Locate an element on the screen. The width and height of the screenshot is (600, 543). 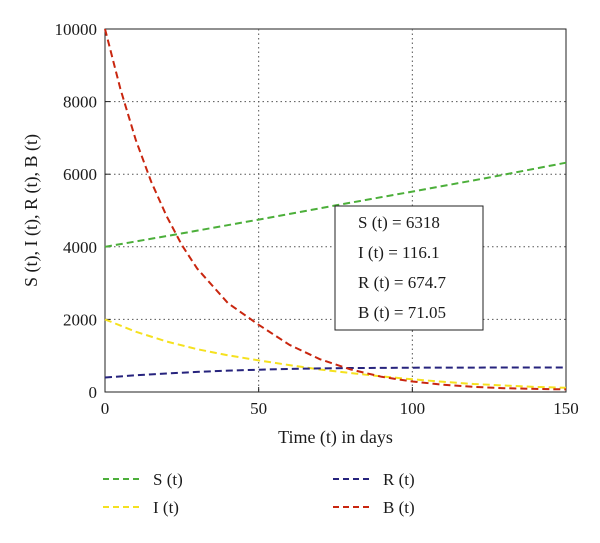
legend-label: R (t) is located at coordinates (399, 479).